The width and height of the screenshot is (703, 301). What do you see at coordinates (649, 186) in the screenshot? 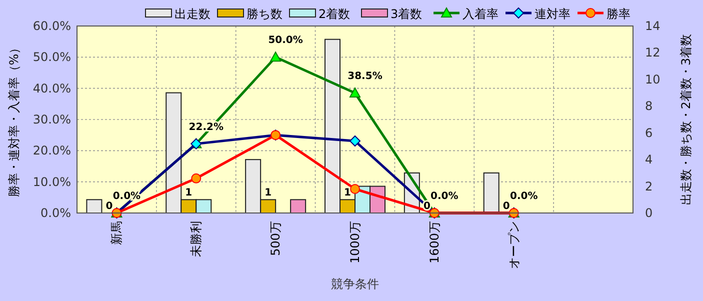
I see `y2-tick-label: 2` at bounding box center [649, 186].